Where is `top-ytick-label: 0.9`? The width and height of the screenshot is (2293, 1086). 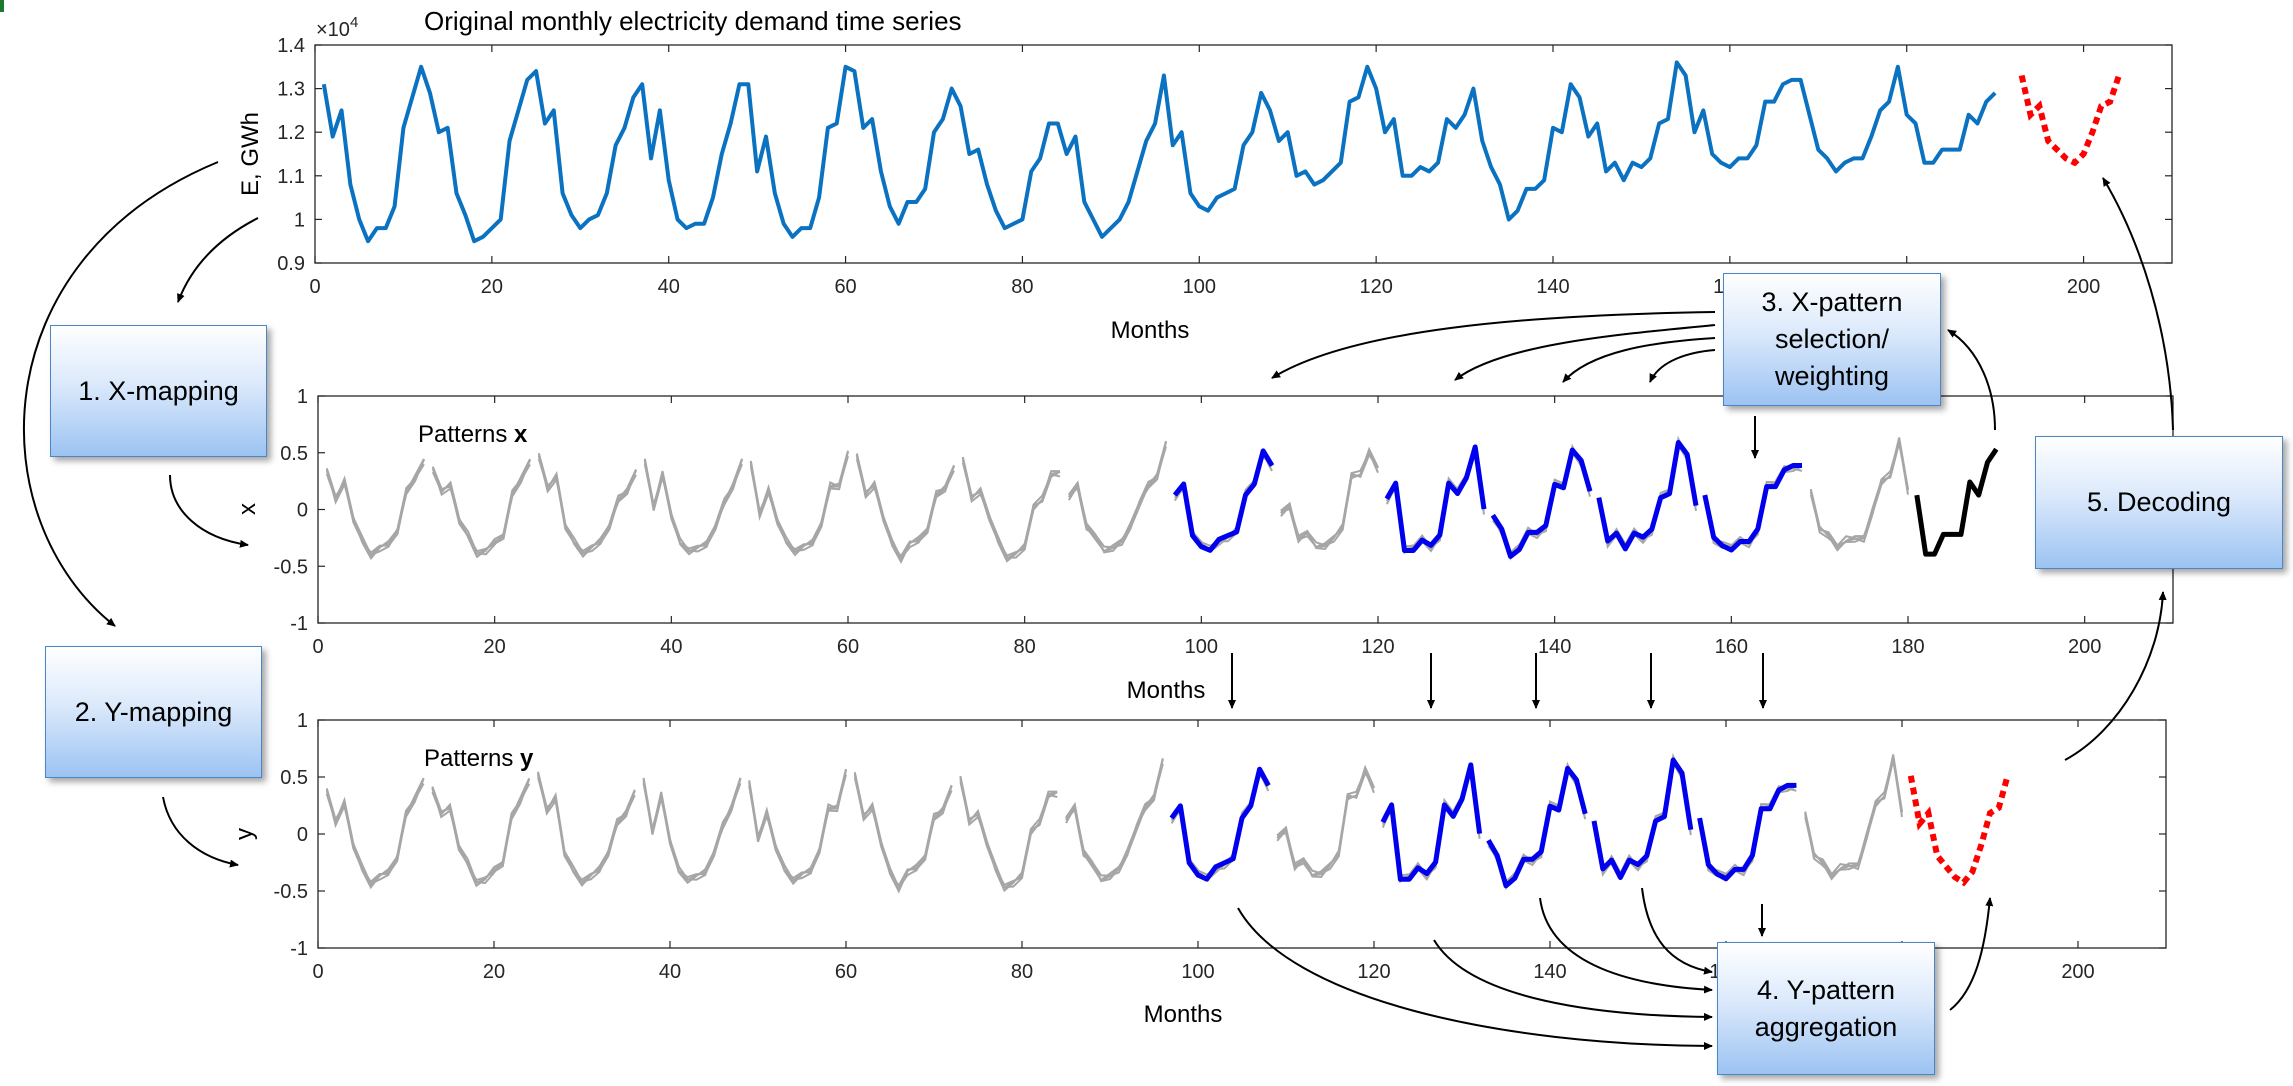
top-ytick-label: 0.9 is located at coordinates (291, 264).